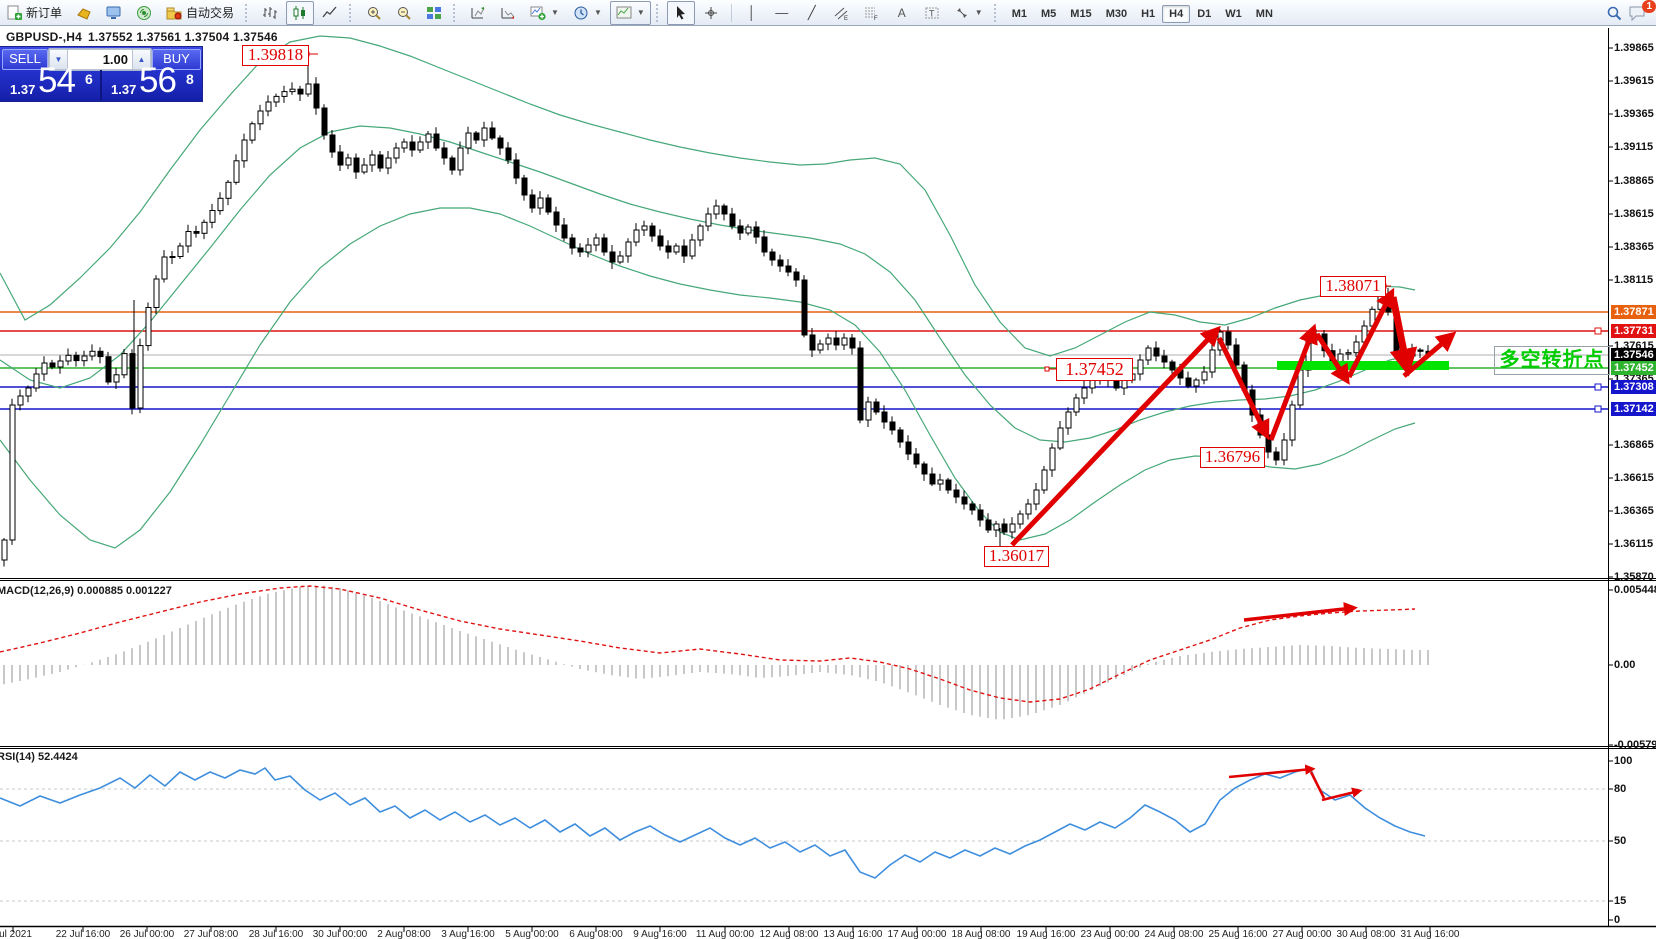 The height and width of the screenshot is (939, 1656). I want to click on period-icon, so click(581, 12).